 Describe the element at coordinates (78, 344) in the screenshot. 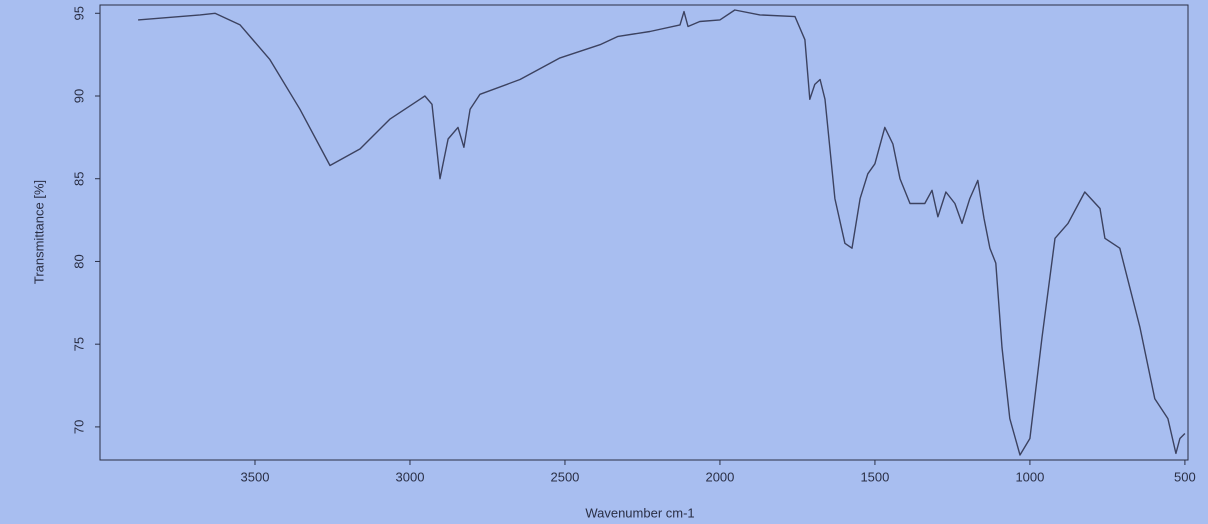

I see `y-tick-label: 75` at that location.